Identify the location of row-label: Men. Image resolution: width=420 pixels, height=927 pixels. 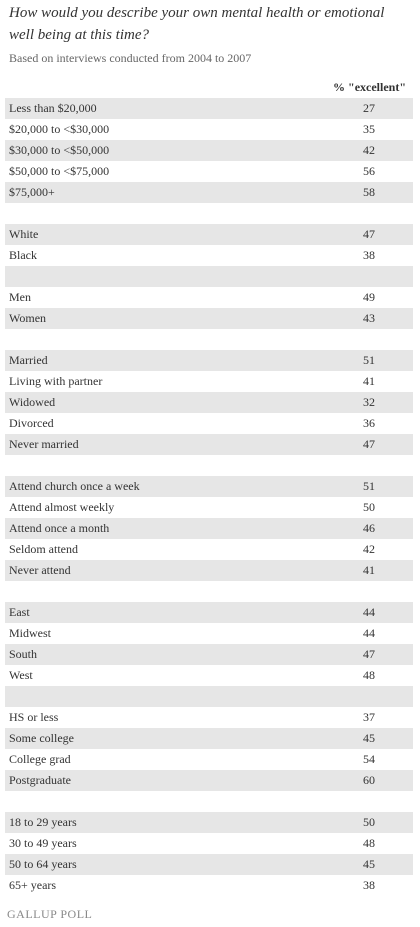
(20, 297).